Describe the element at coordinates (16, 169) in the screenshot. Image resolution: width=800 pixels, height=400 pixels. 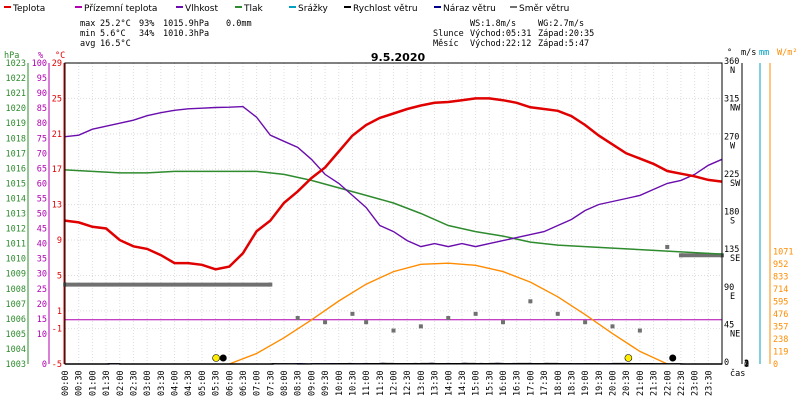
I see `hpa-tick: 1016` at that location.